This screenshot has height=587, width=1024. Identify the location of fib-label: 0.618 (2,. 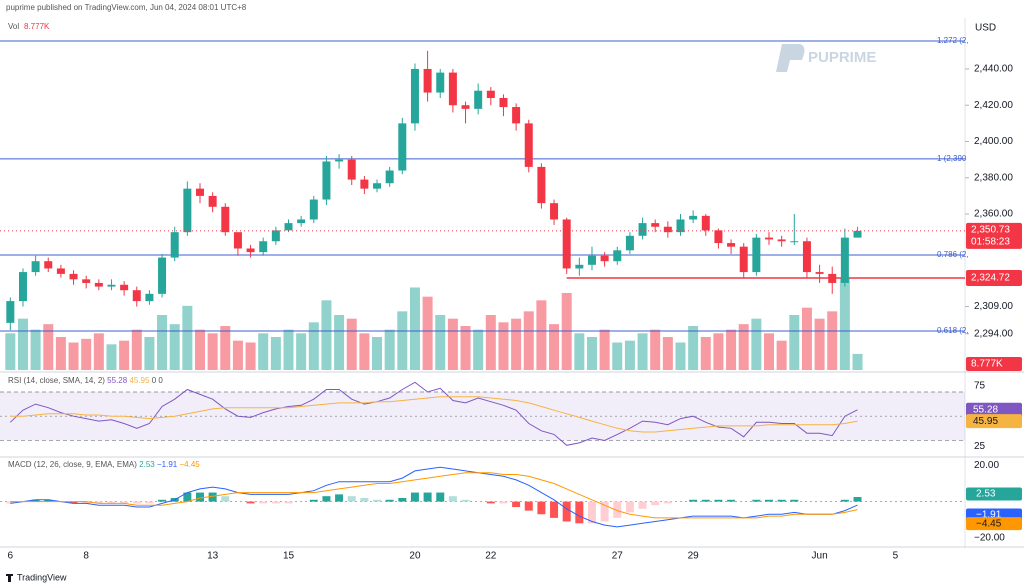
(953, 330).